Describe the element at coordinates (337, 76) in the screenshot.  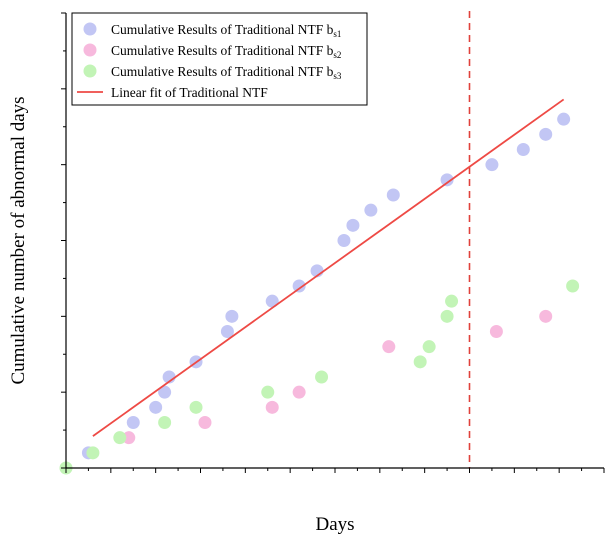
I see `legend-entry-subscript: s3` at that location.